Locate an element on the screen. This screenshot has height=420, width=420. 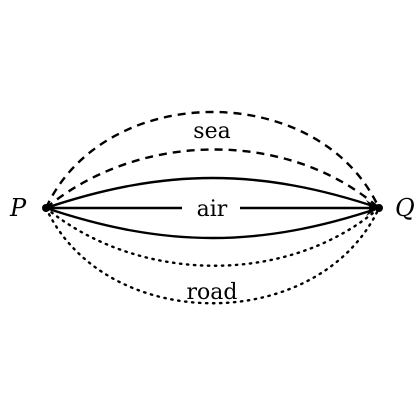
point-p-dot is located at coordinates (46, 208).